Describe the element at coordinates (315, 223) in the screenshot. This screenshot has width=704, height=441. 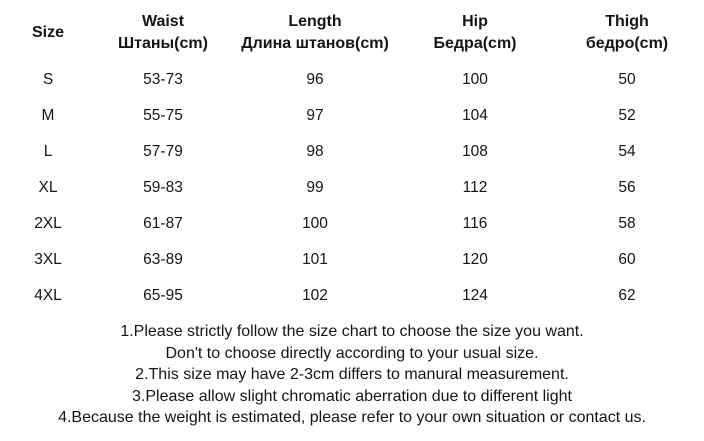
I see `cell-length: 100` at that location.